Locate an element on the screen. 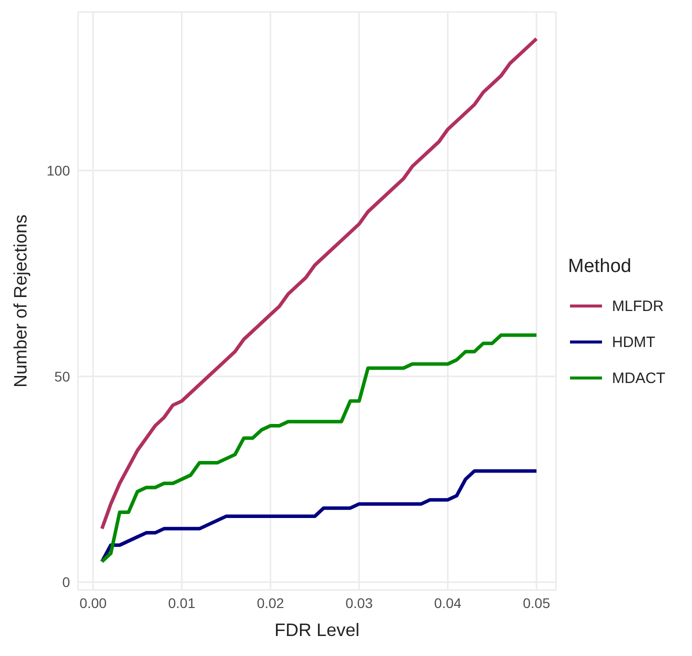 Image resolution: width=692 pixels, height=656 pixels. y-tick-label: 50 is located at coordinates (62, 376).